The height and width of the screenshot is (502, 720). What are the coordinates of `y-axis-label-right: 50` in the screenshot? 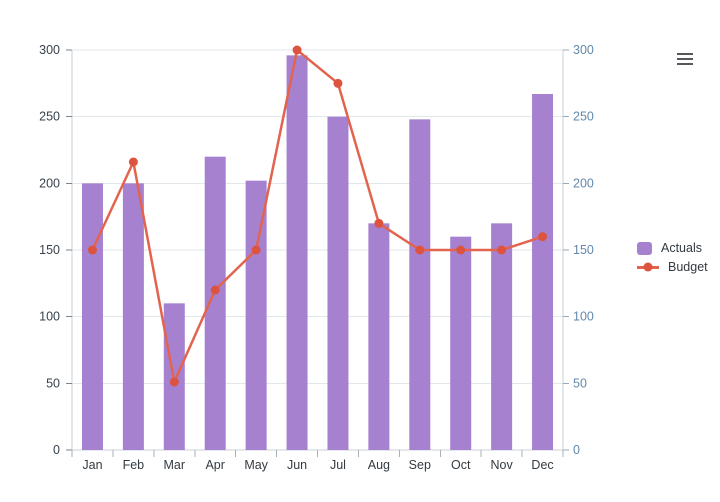 It's located at (580, 383).